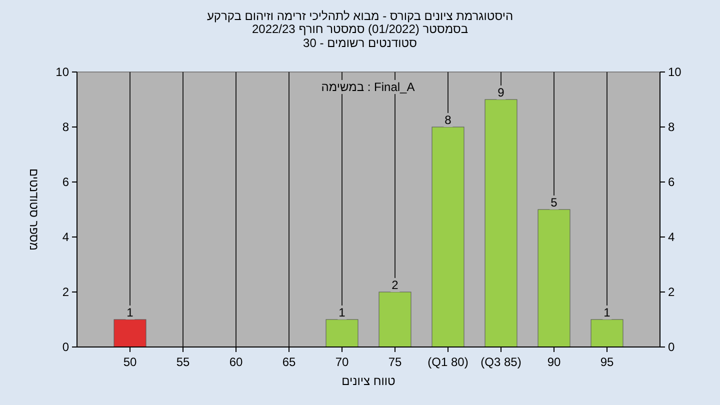 This screenshot has height=405, width=720. I want to click on x-tick-label: 65, so click(289, 362).